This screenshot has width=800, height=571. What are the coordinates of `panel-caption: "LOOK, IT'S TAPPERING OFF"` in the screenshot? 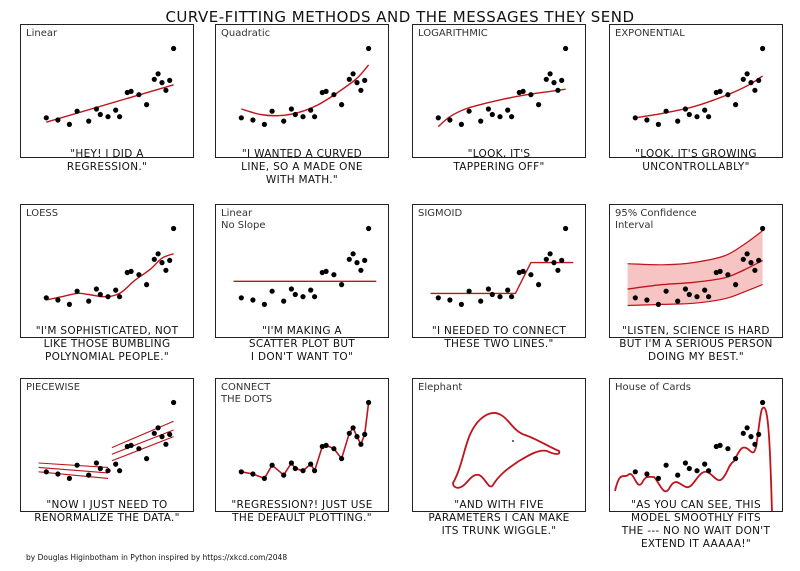 It's located at (499, 160).